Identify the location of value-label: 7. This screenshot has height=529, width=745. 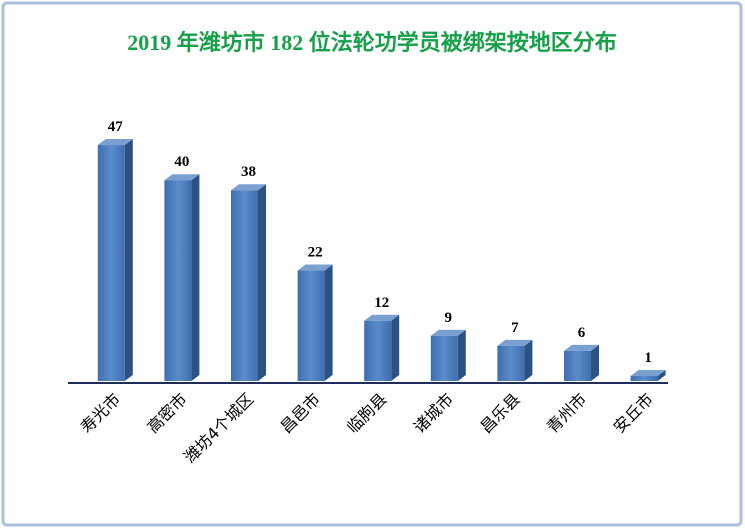
(515, 328).